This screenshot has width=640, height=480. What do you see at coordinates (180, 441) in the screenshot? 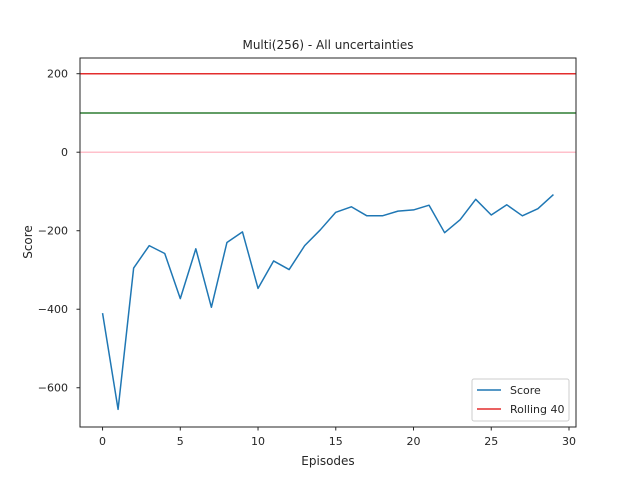
I see `x-tick-label: 5` at bounding box center [180, 441].